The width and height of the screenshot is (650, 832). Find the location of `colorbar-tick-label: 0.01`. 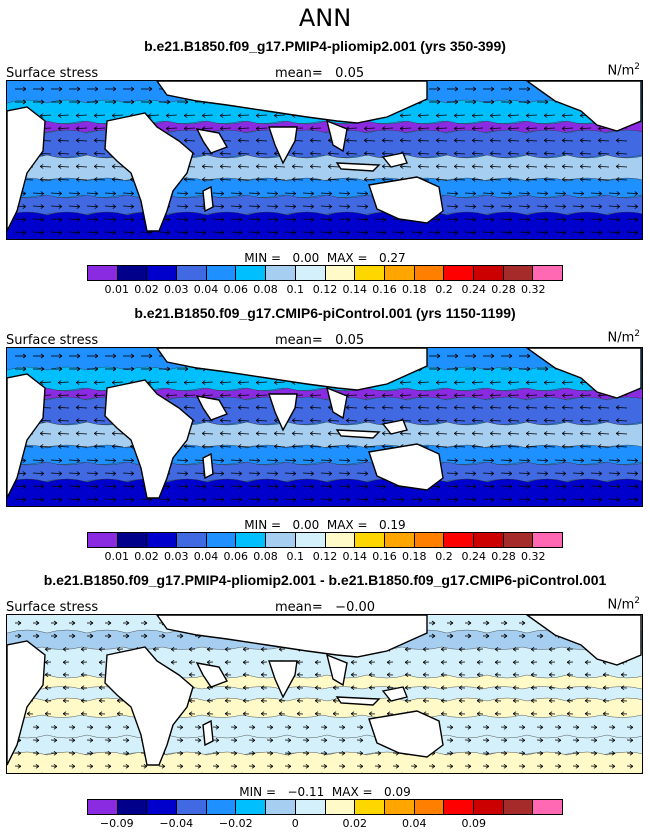

colorbar-tick-label: 0.01 is located at coordinates (117, 289).